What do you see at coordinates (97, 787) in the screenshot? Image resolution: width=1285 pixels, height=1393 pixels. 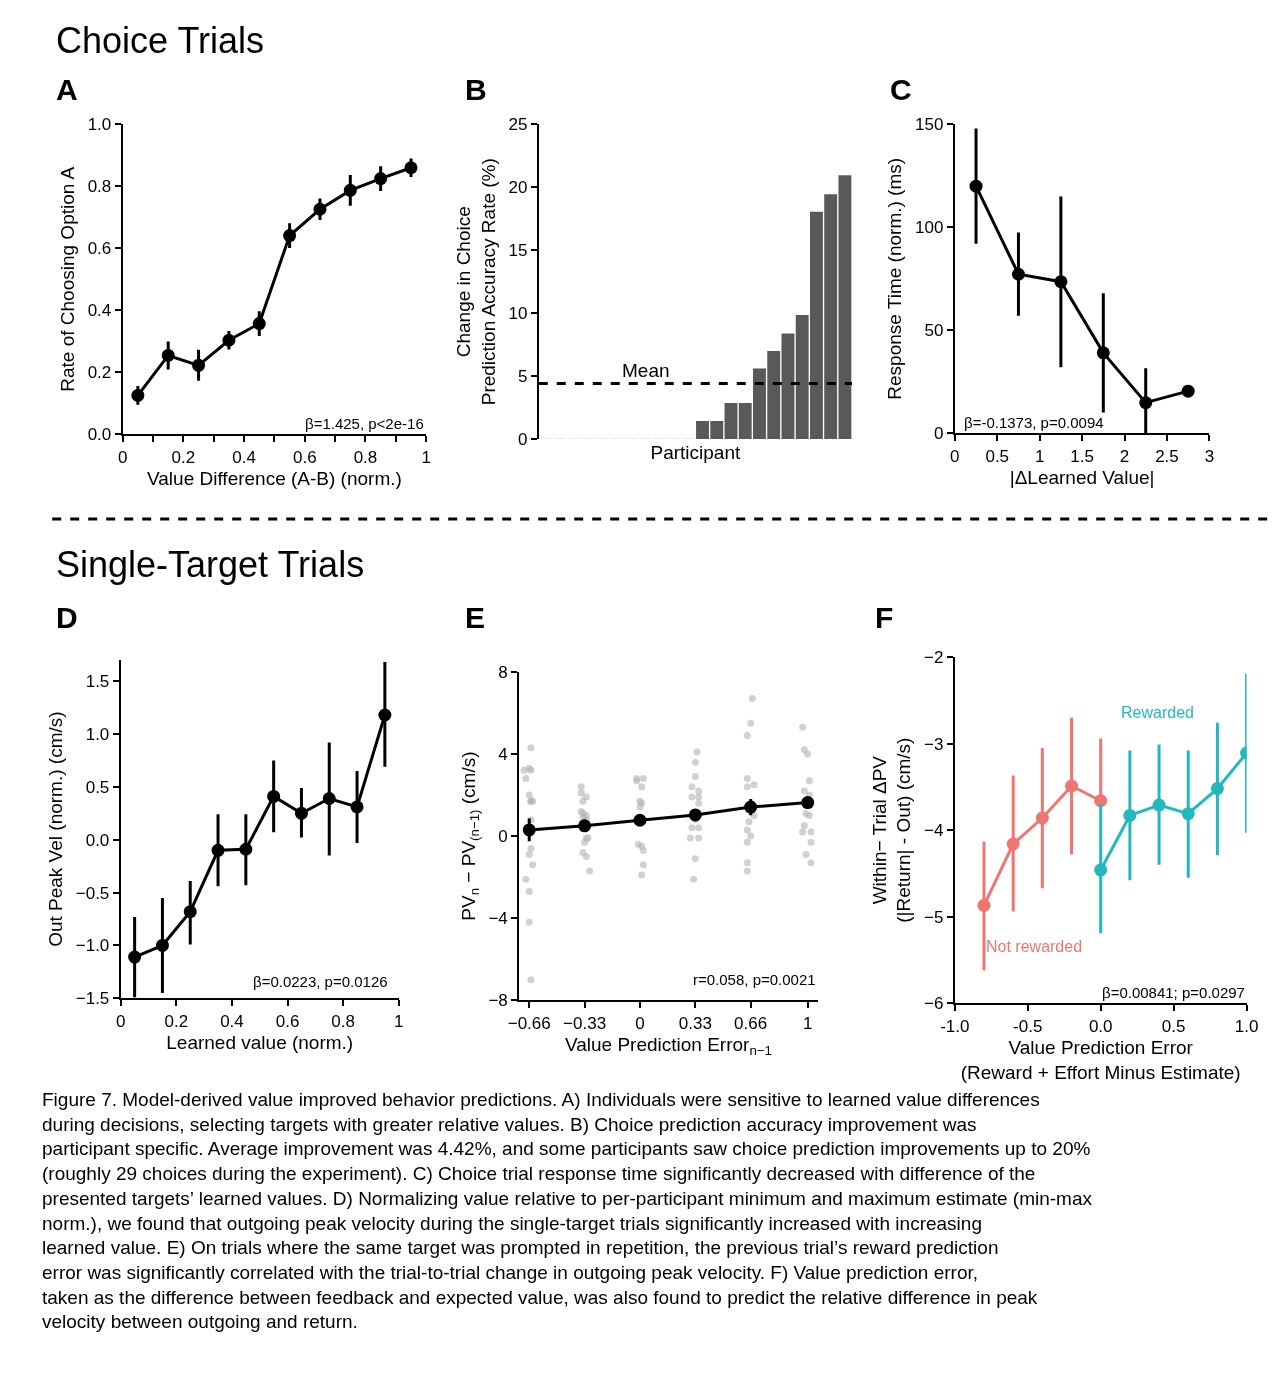 I see `y-tick-label: 0.5` at bounding box center [97, 787].